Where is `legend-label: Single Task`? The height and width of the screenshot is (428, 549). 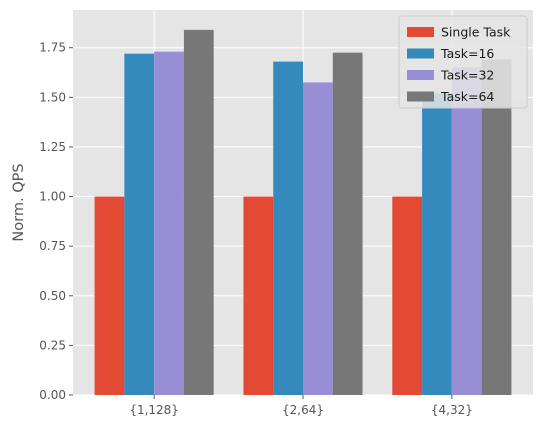 legend-label: Single Task is located at coordinates (476, 32).